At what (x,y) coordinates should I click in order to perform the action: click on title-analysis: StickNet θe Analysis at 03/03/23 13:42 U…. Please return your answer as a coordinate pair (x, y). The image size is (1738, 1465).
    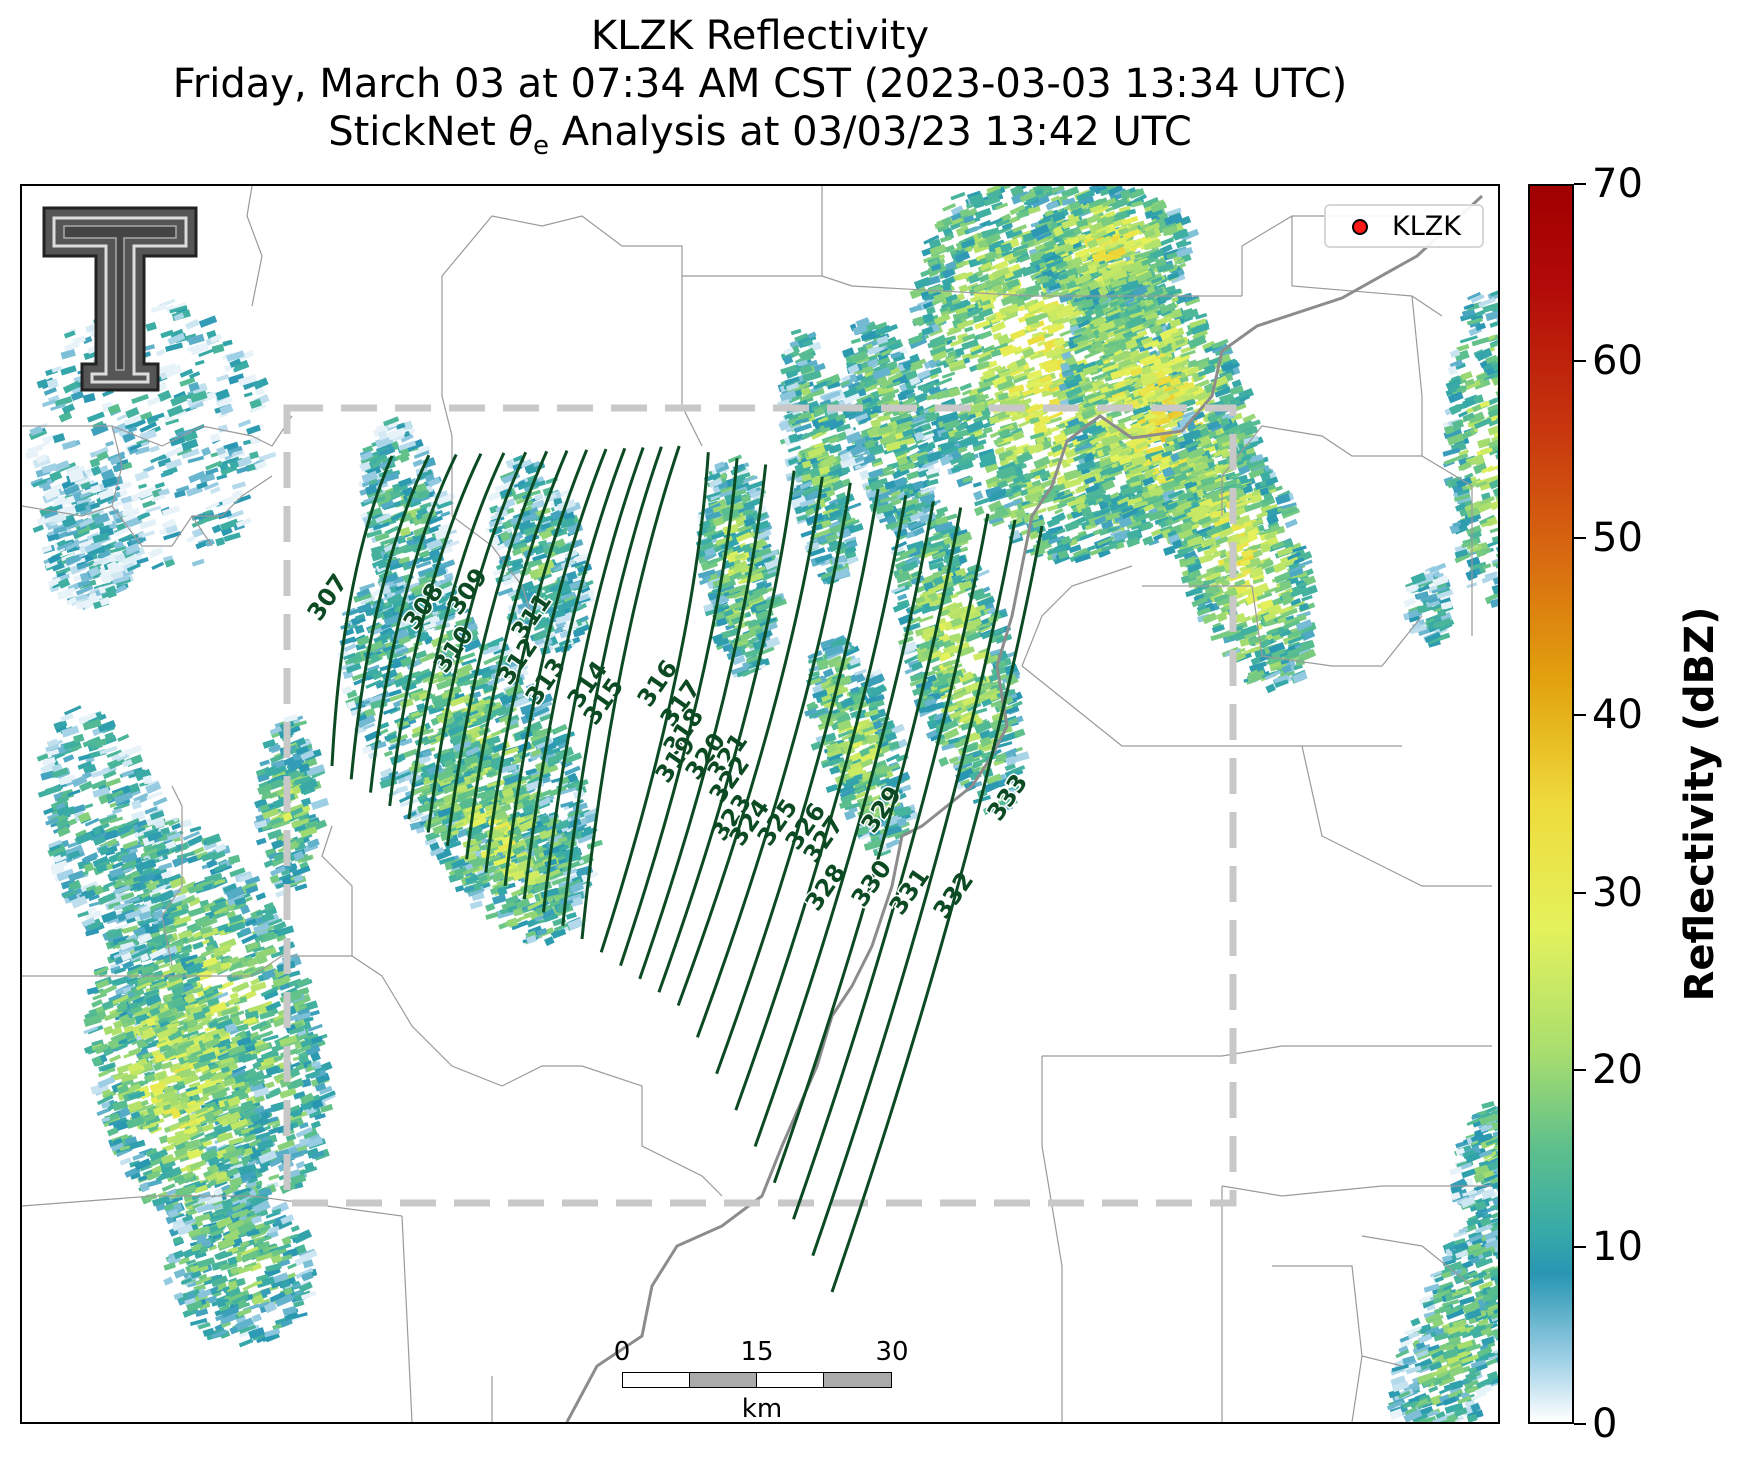
    Looking at the image, I should click on (760, 139).